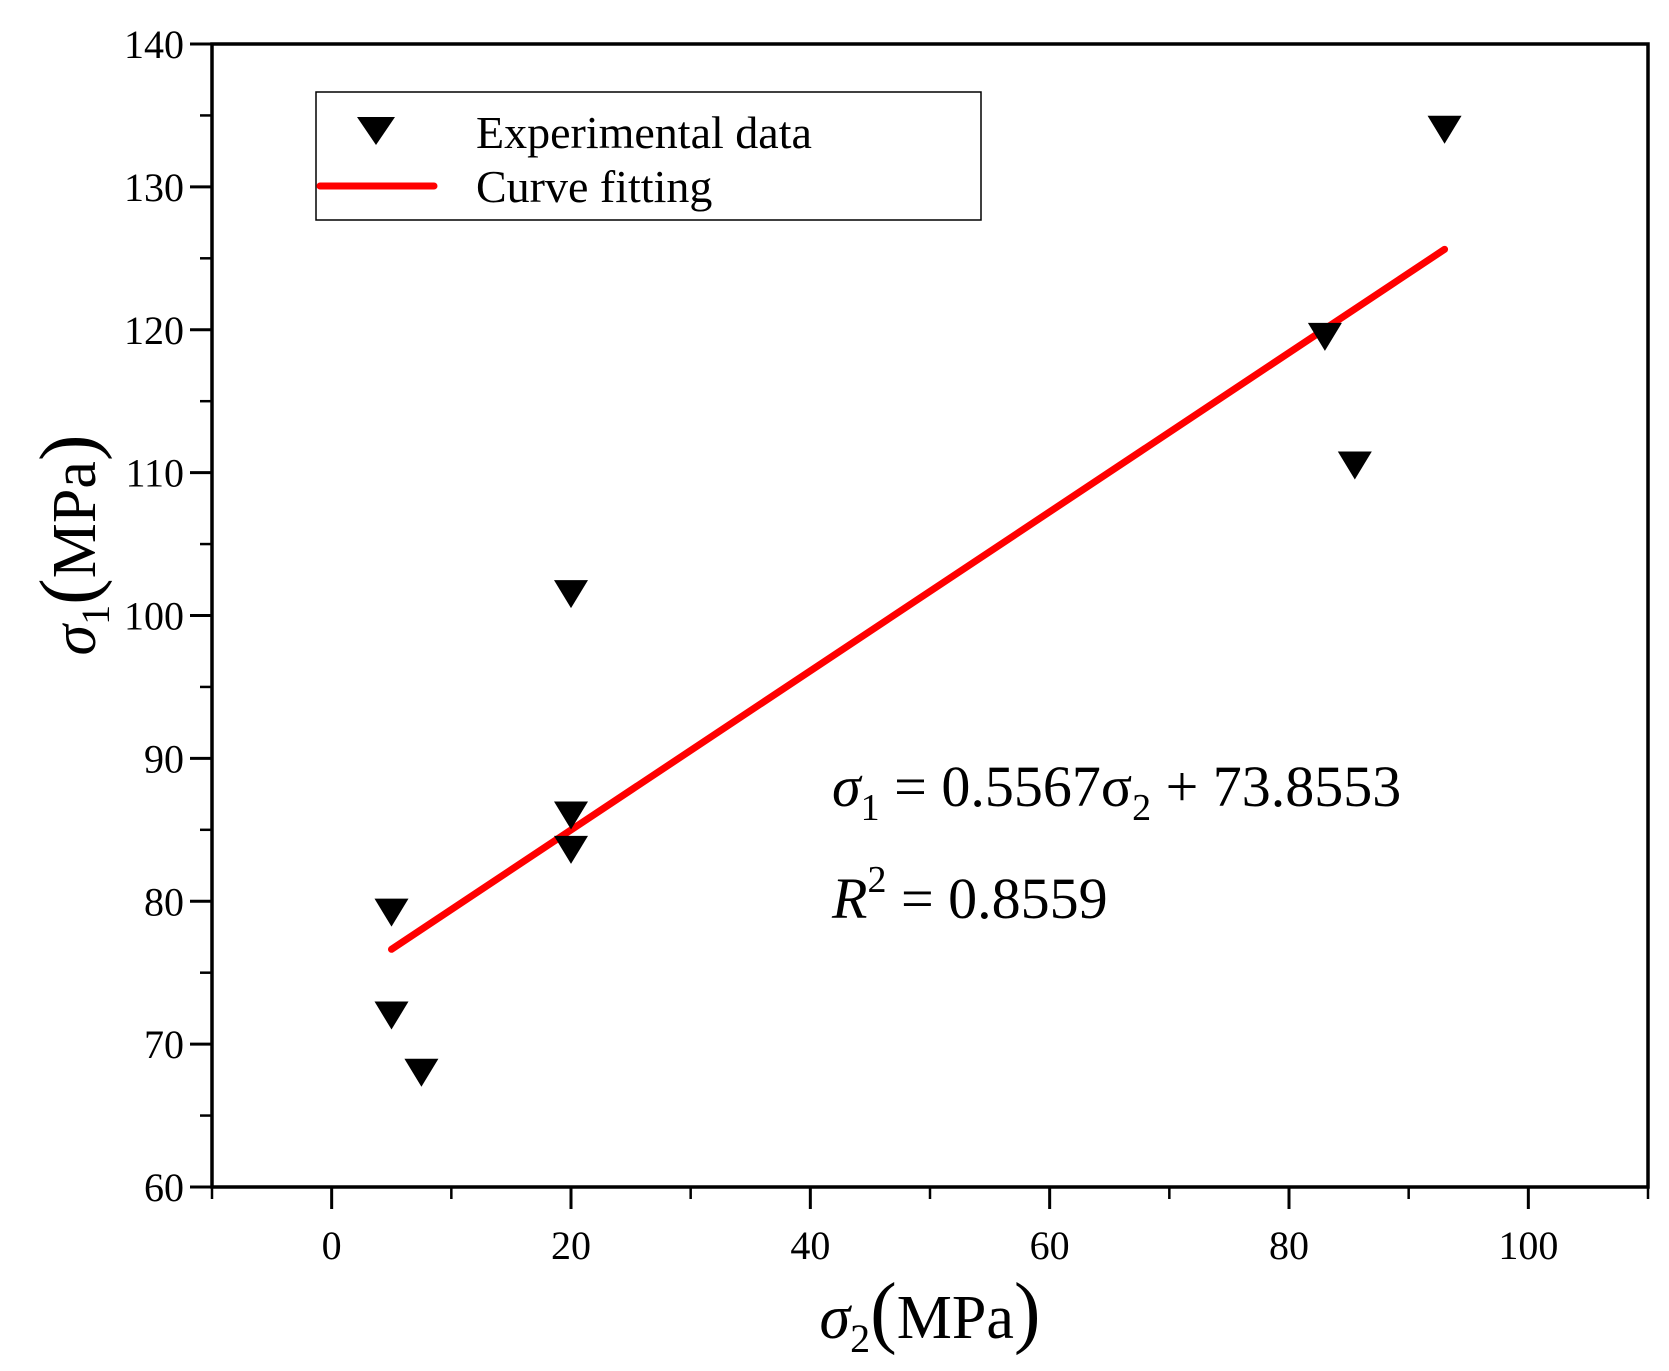 The width and height of the screenshot is (1669, 1371). What do you see at coordinates (164, 758) in the screenshot?
I see `y-tick-label: 90` at bounding box center [164, 758].